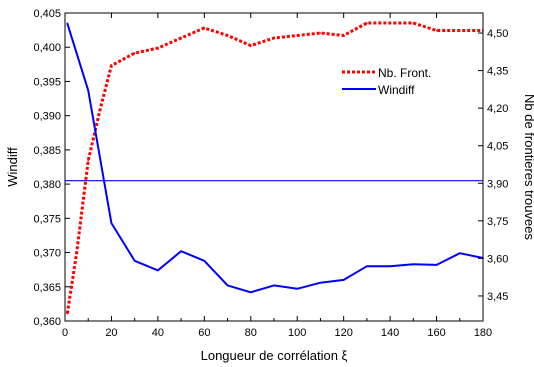 Image resolution: width=534 pixels, height=367 pixels. Describe the element at coordinates (47, 322) in the screenshot. I see `y-left-tick-label: 0,360` at that location.